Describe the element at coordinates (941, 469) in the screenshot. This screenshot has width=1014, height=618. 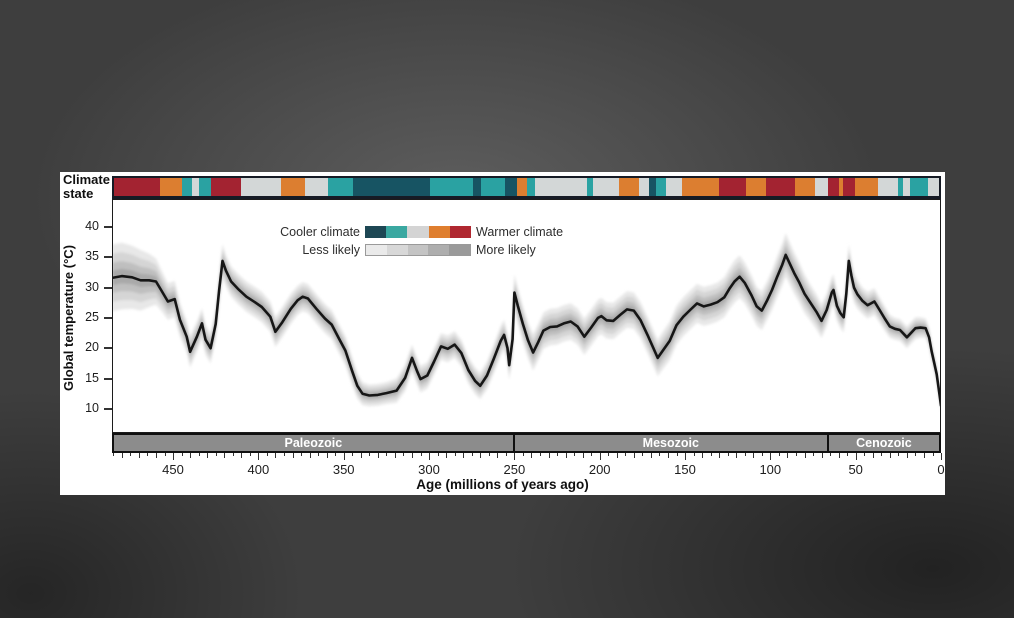
I see `x-tick-label: 0` at that location.